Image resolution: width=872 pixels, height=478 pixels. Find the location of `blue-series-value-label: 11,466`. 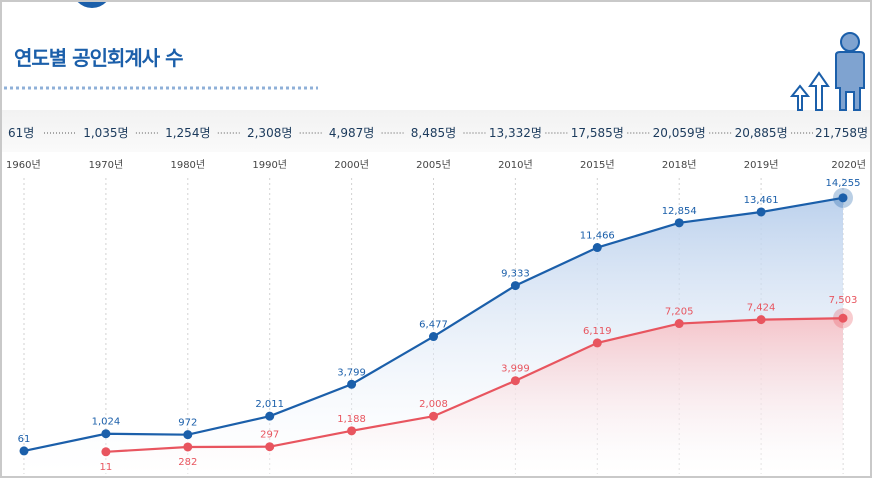

blue-series-value-label: 11,466 is located at coordinates (597, 236).